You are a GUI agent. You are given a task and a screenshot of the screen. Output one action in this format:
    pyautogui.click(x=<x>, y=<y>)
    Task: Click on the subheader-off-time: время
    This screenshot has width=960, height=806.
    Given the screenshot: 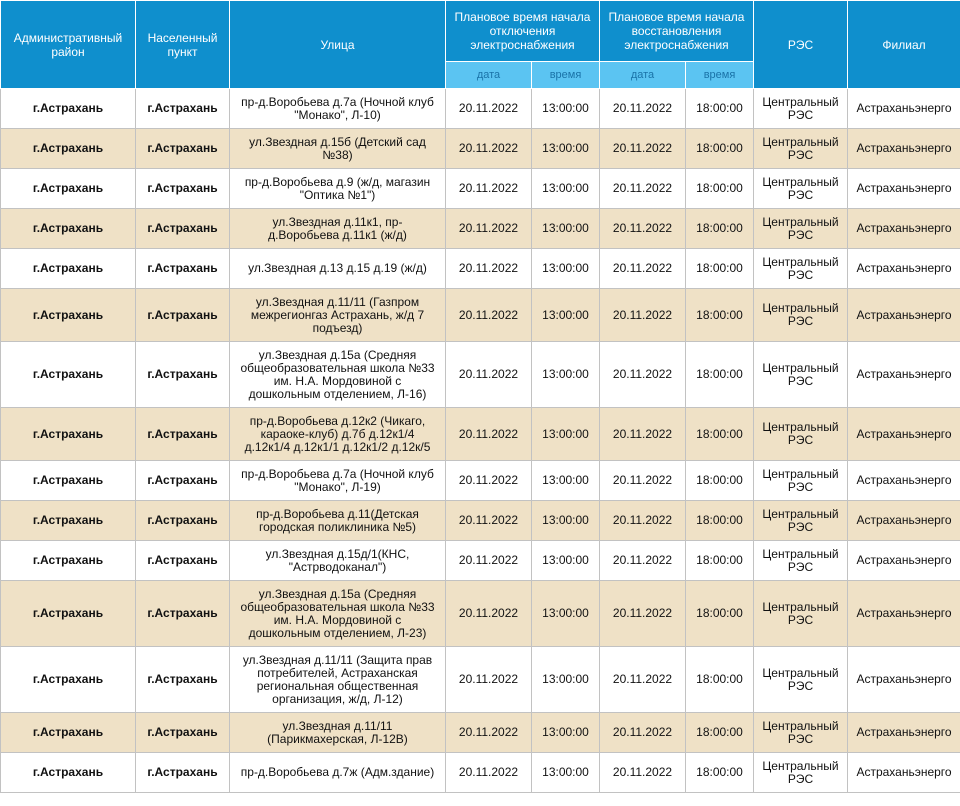 What is the action you would take?
    pyautogui.click(x=565, y=75)
    